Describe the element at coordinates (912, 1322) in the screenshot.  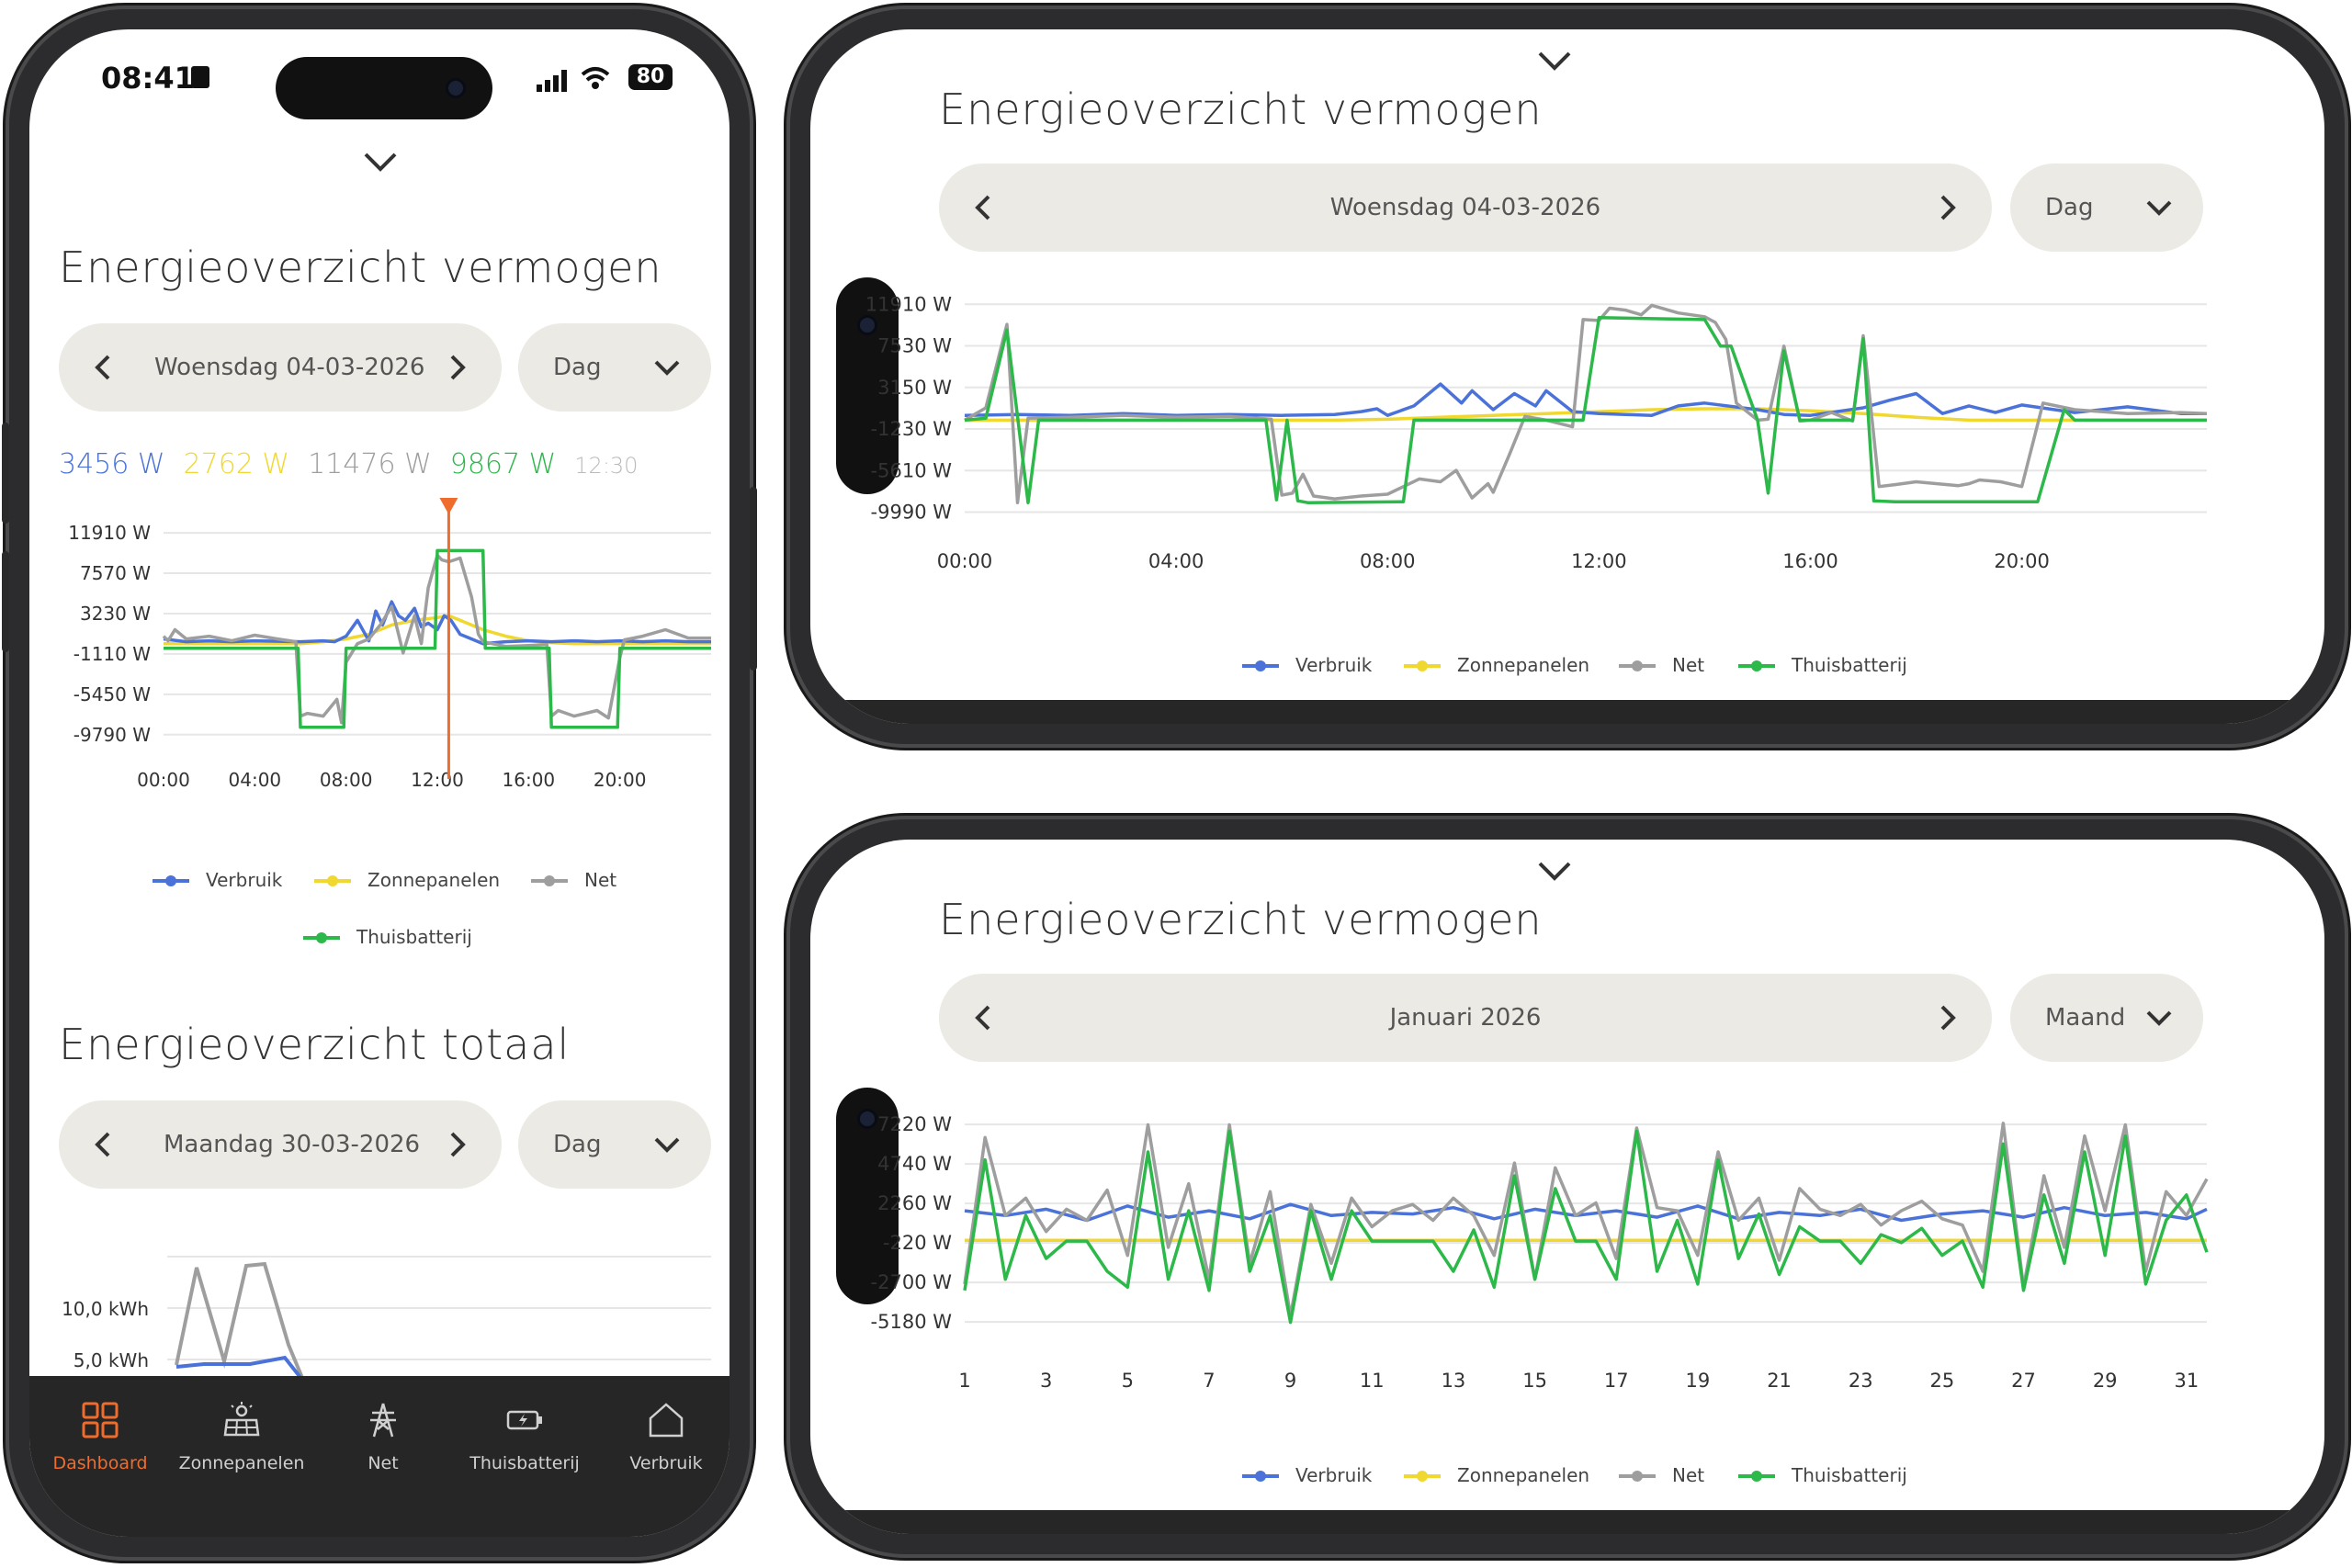
I see `y-tick-label: -5180 W` at that location.